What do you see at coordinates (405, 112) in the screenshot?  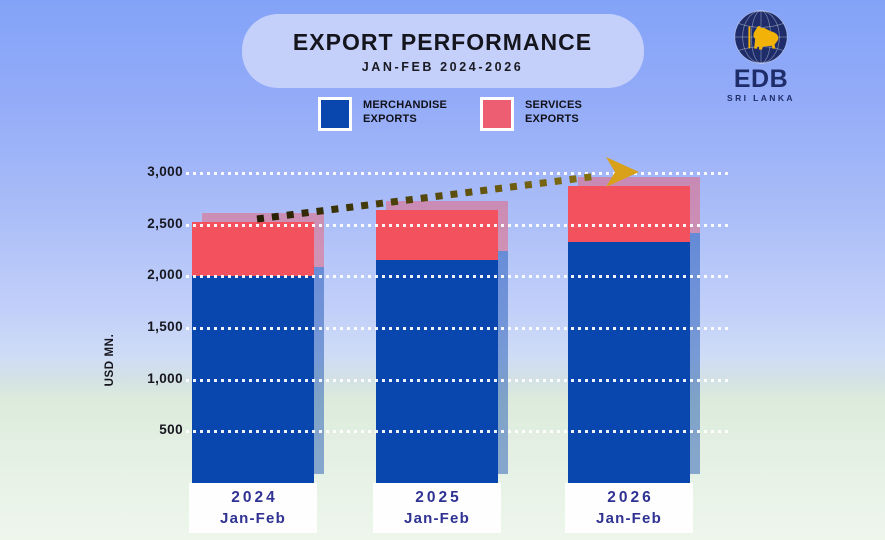 I see `merchandise-legend-label: MERCHANDISE EXPORTS` at bounding box center [405, 112].